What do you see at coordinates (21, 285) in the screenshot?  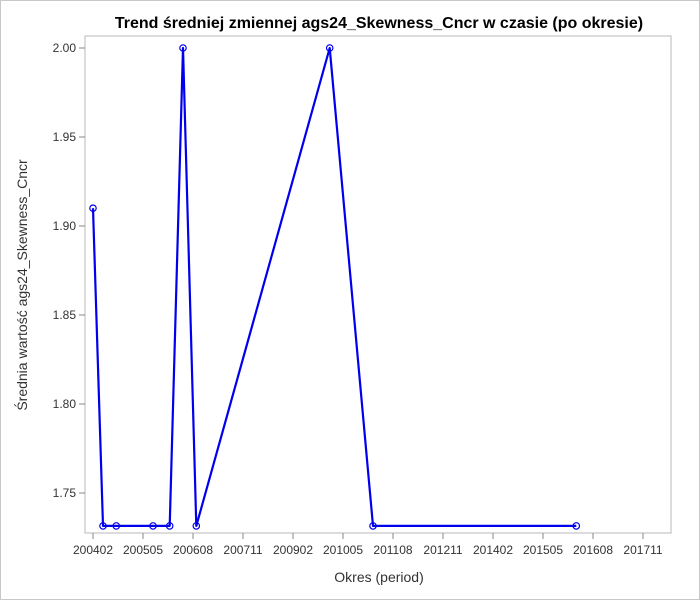 I see `y-axis-label: Średnia wartość ags24_Skewness_Cncr` at bounding box center [21, 285].